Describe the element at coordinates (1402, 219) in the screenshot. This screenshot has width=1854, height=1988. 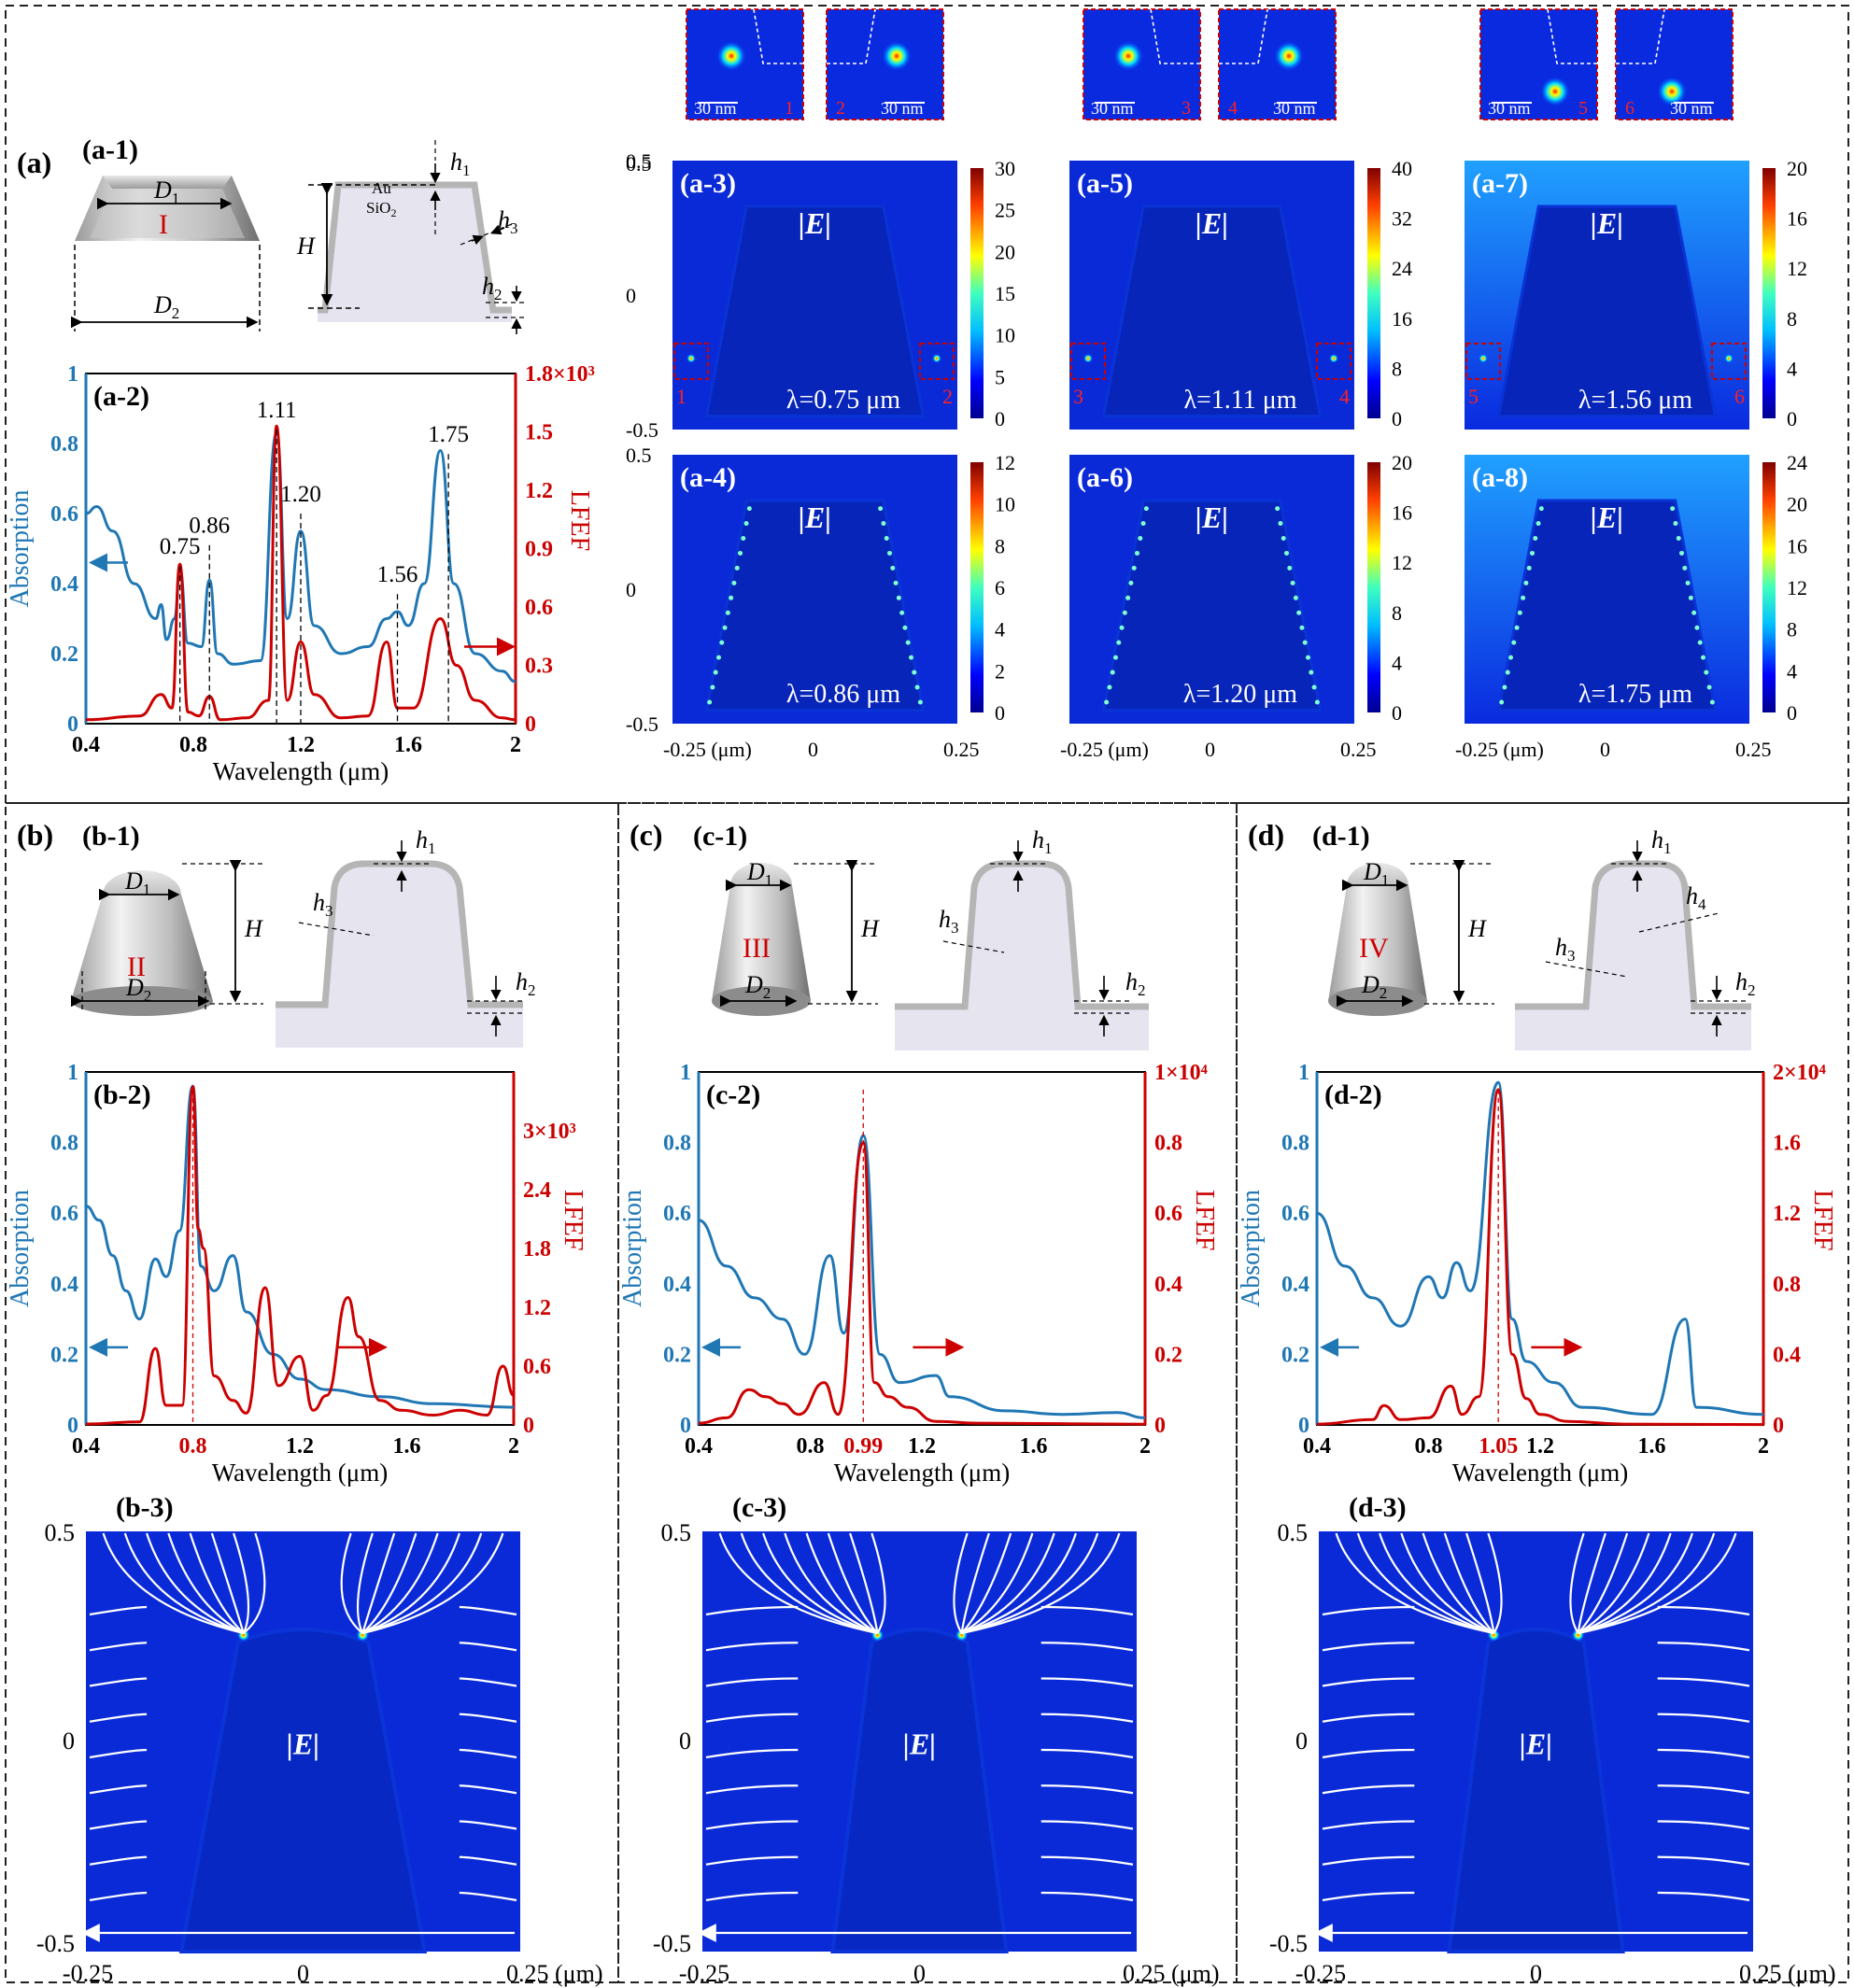
I see `colorbar-tick: 32` at that location.